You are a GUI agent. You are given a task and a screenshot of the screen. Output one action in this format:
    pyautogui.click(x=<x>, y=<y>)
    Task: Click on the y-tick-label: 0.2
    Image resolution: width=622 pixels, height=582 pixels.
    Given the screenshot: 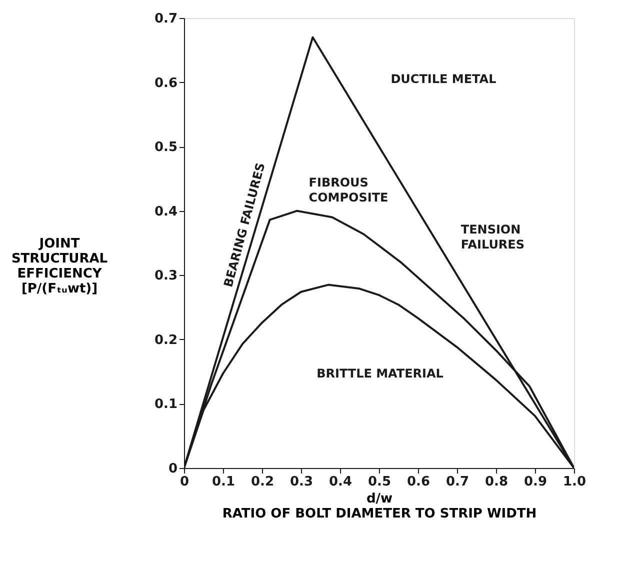 What is the action you would take?
    pyautogui.click(x=166, y=340)
    